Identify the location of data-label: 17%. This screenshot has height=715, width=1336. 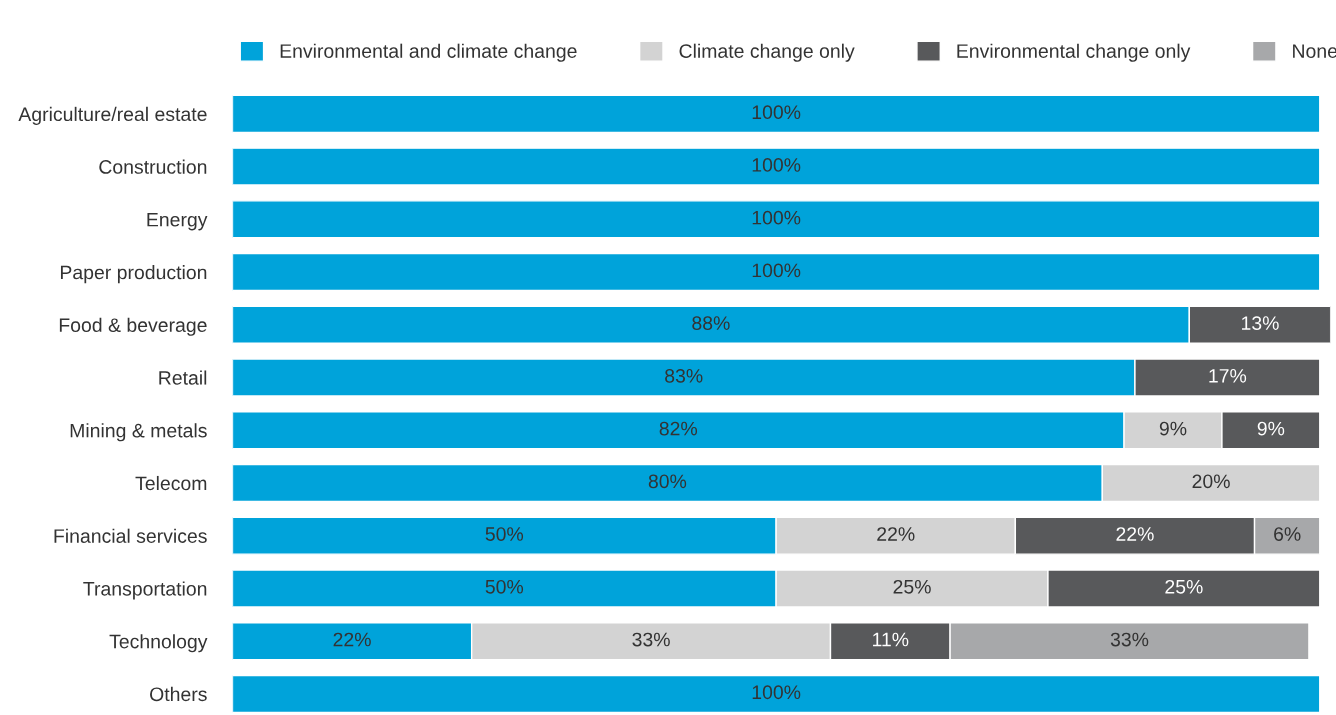
(1228, 376).